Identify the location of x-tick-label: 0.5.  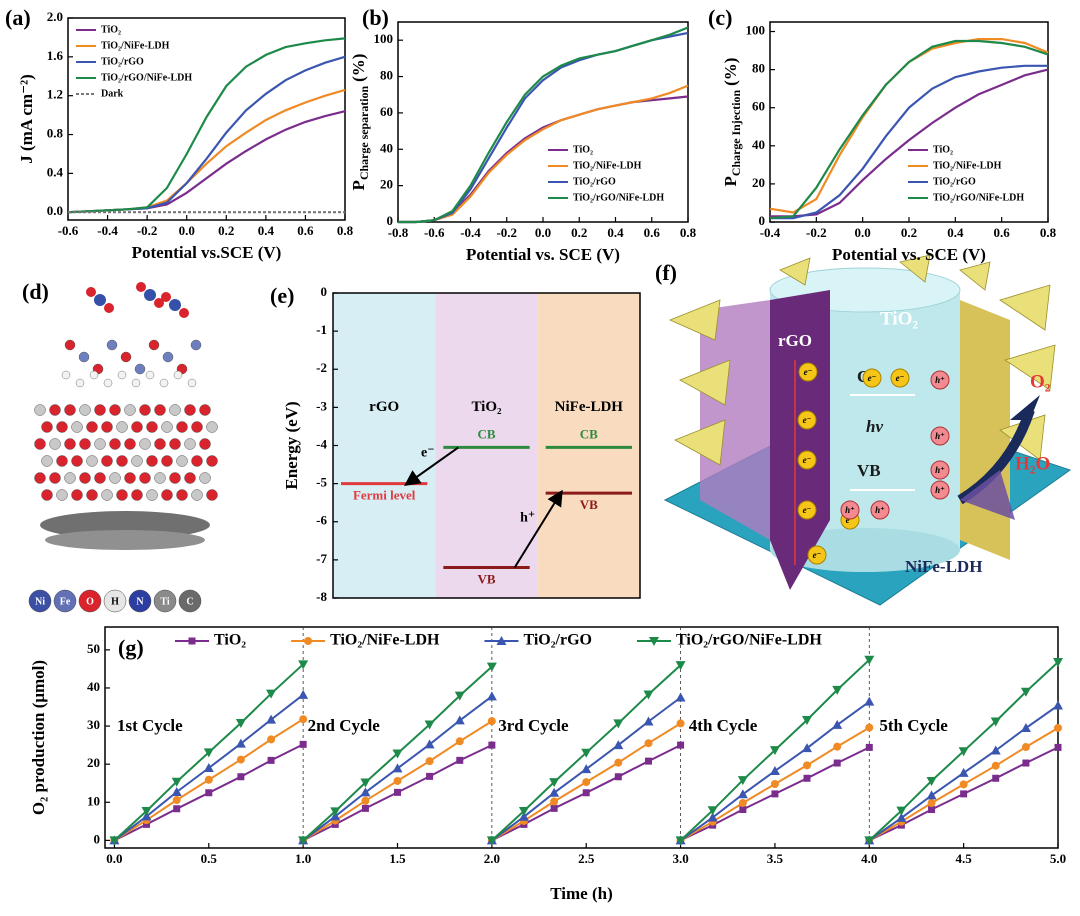
(209, 858).